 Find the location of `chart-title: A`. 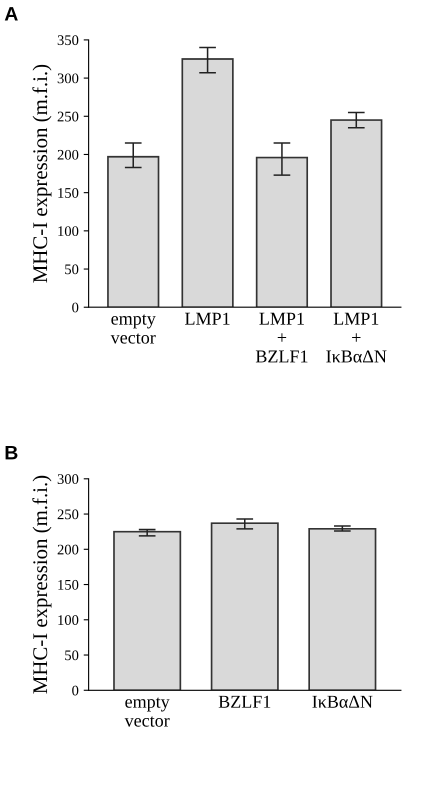

chart-title: A is located at coordinates (11, 13).